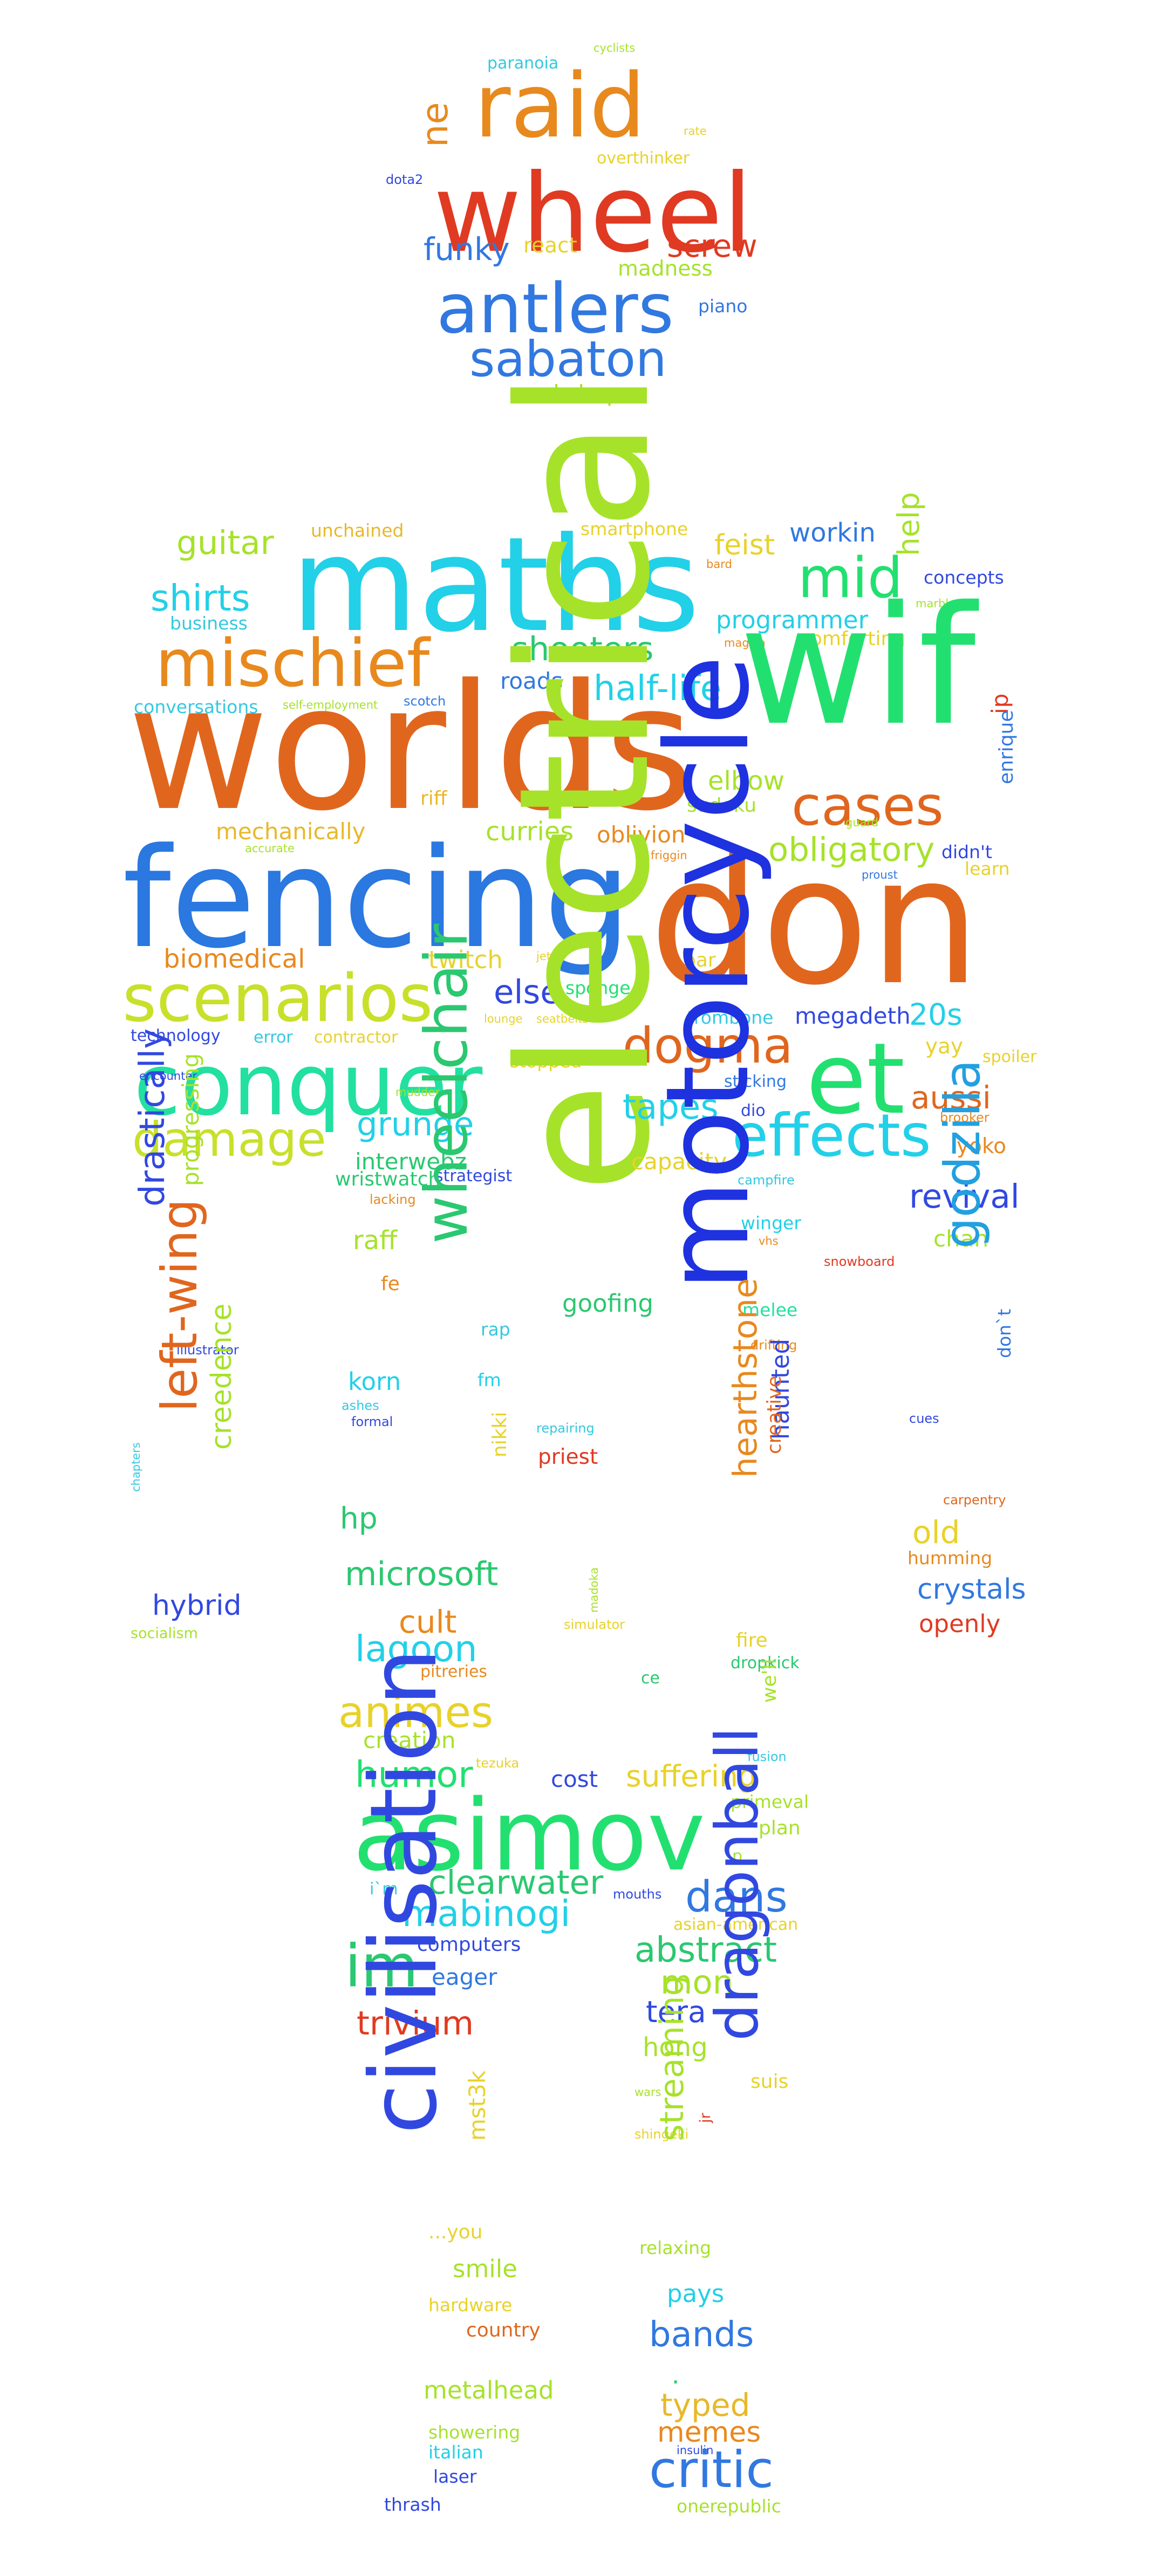 This screenshot has height=2576, width=1174. What do you see at coordinates (180, 1305) in the screenshot?
I see `cloud-word: left-wing` at bounding box center [180, 1305].